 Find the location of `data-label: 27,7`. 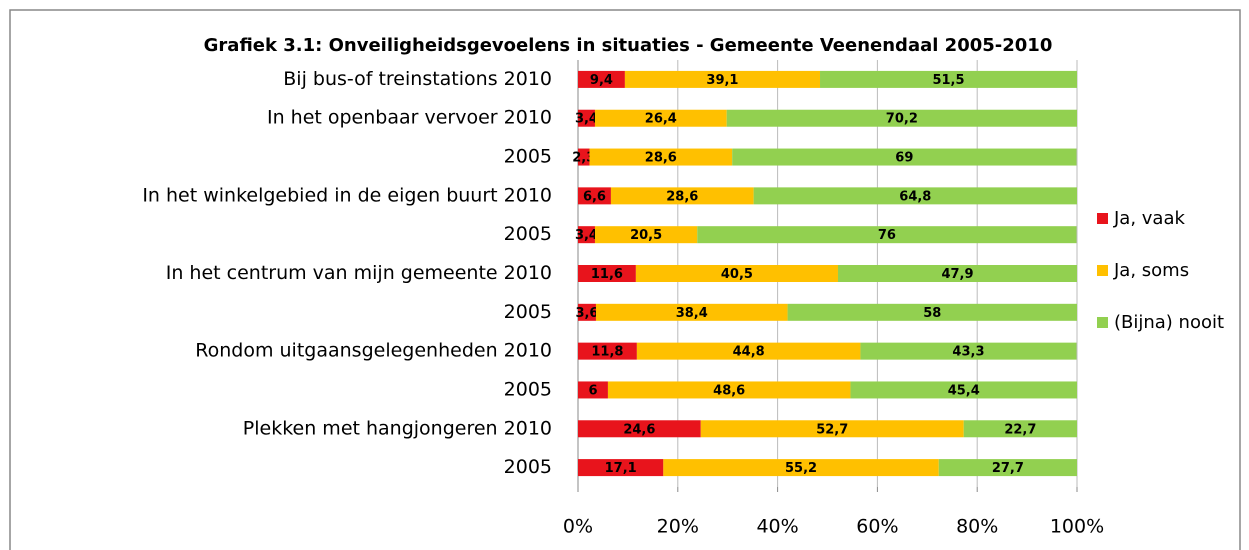

data-label: 27,7 is located at coordinates (1008, 468).